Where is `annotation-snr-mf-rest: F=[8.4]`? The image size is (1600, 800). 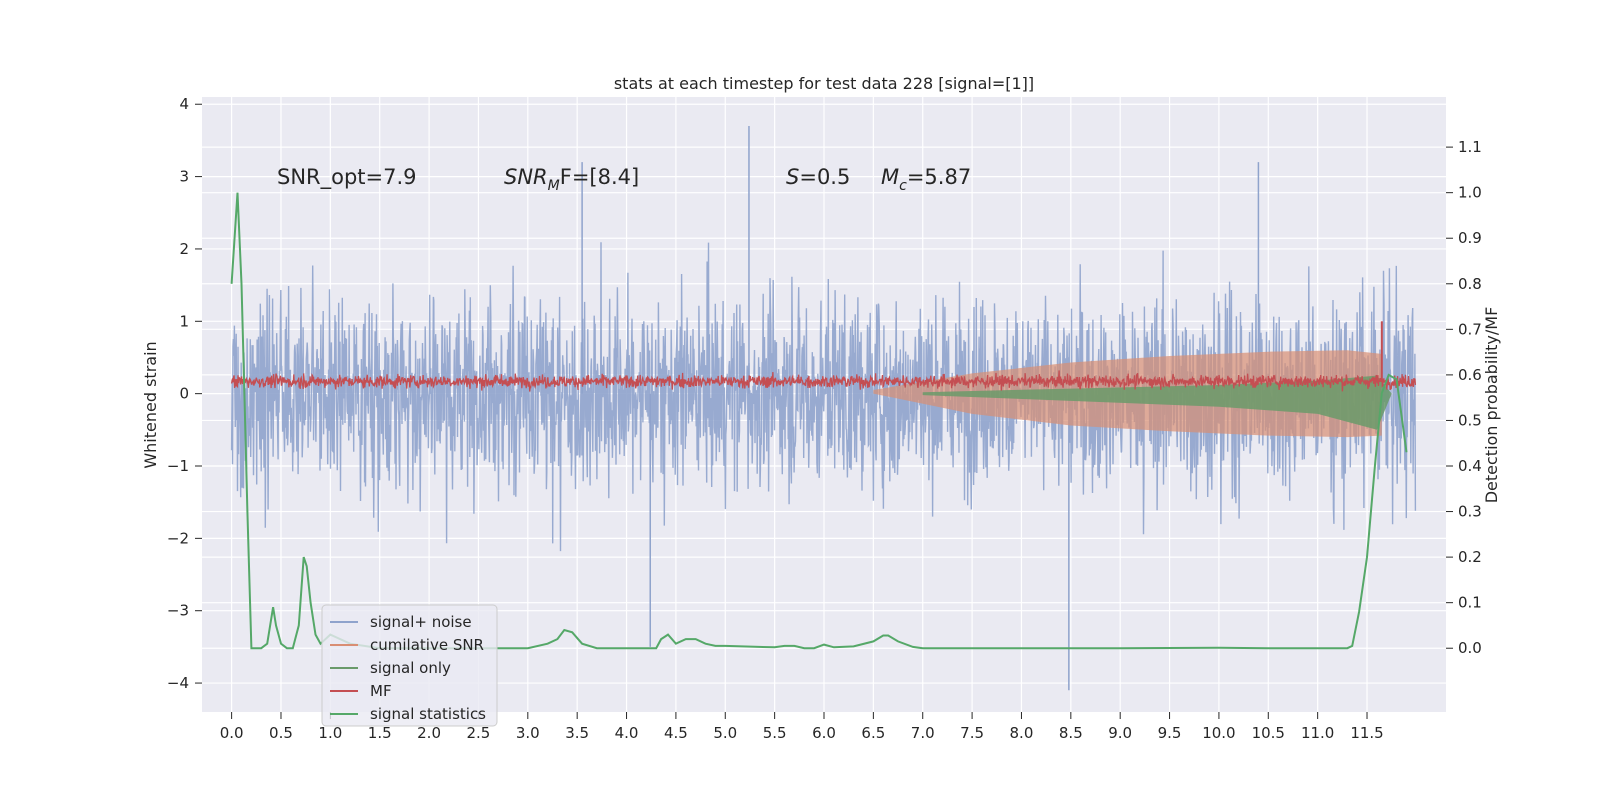
annotation-snr-mf-rest: F=[8.4] is located at coordinates (599, 177).